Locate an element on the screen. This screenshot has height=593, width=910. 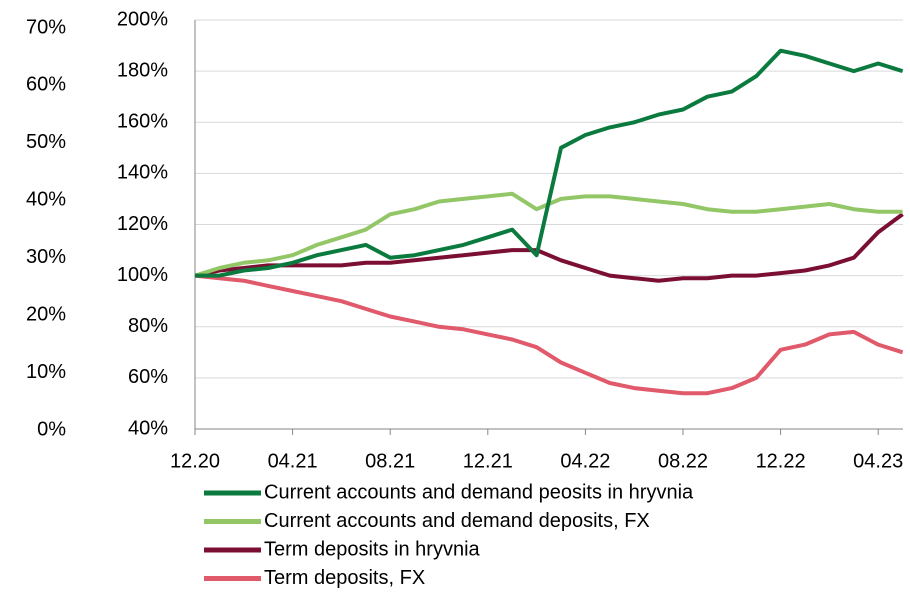
x-tick-label: 08.21 is located at coordinates (390, 461).